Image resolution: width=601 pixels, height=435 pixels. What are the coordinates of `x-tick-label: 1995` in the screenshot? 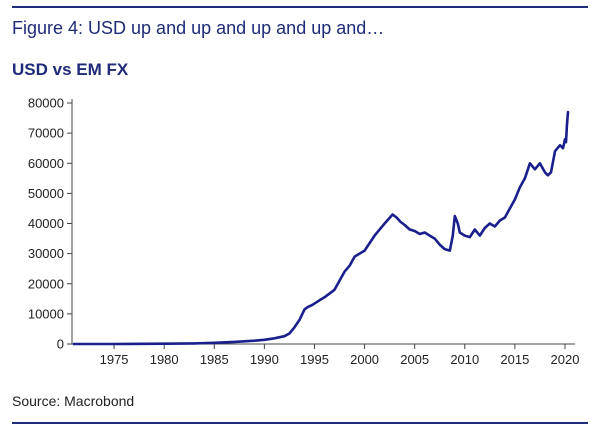 It's located at (314, 359).